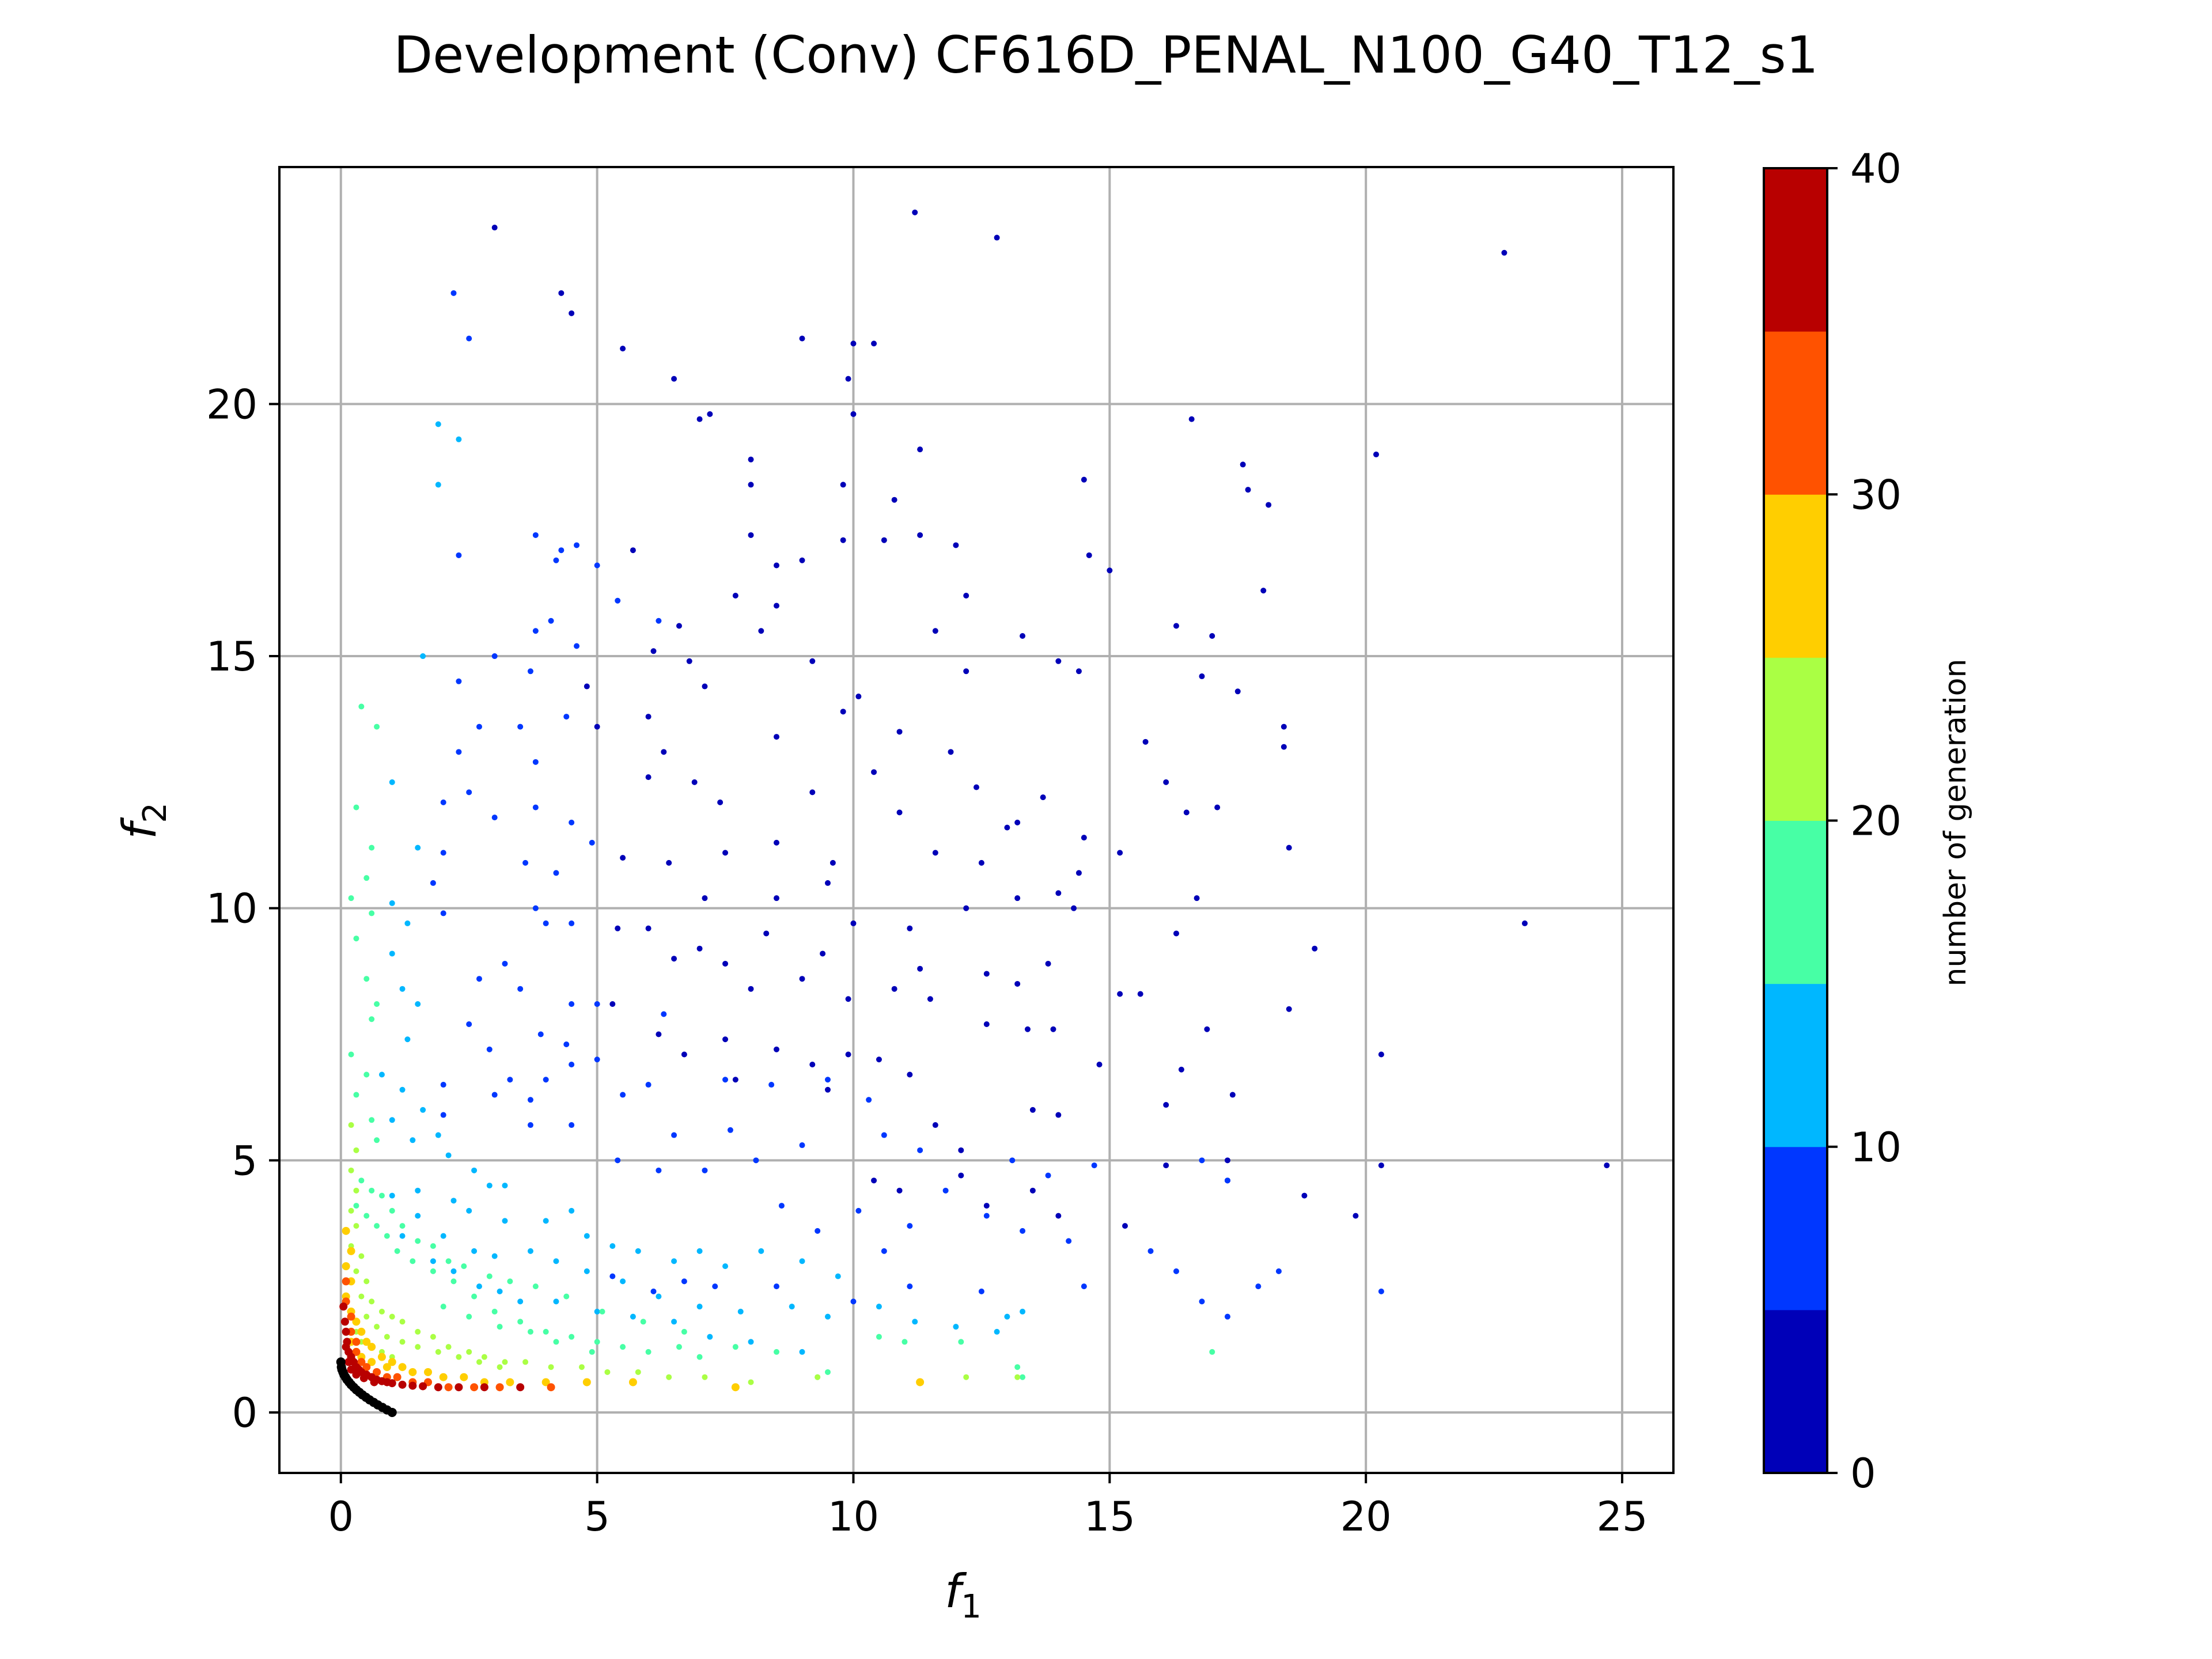 The image size is (2212, 1659). I want to click on colorbar-band, so click(1795, 739).